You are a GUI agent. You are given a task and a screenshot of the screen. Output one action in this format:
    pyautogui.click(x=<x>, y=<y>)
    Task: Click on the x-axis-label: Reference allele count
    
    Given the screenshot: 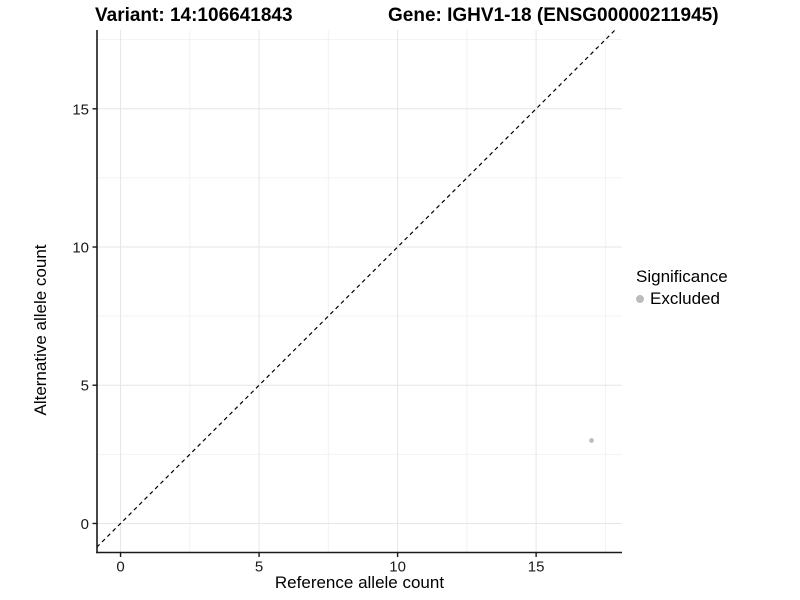 What is the action you would take?
    pyautogui.click(x=359, y=582)
    